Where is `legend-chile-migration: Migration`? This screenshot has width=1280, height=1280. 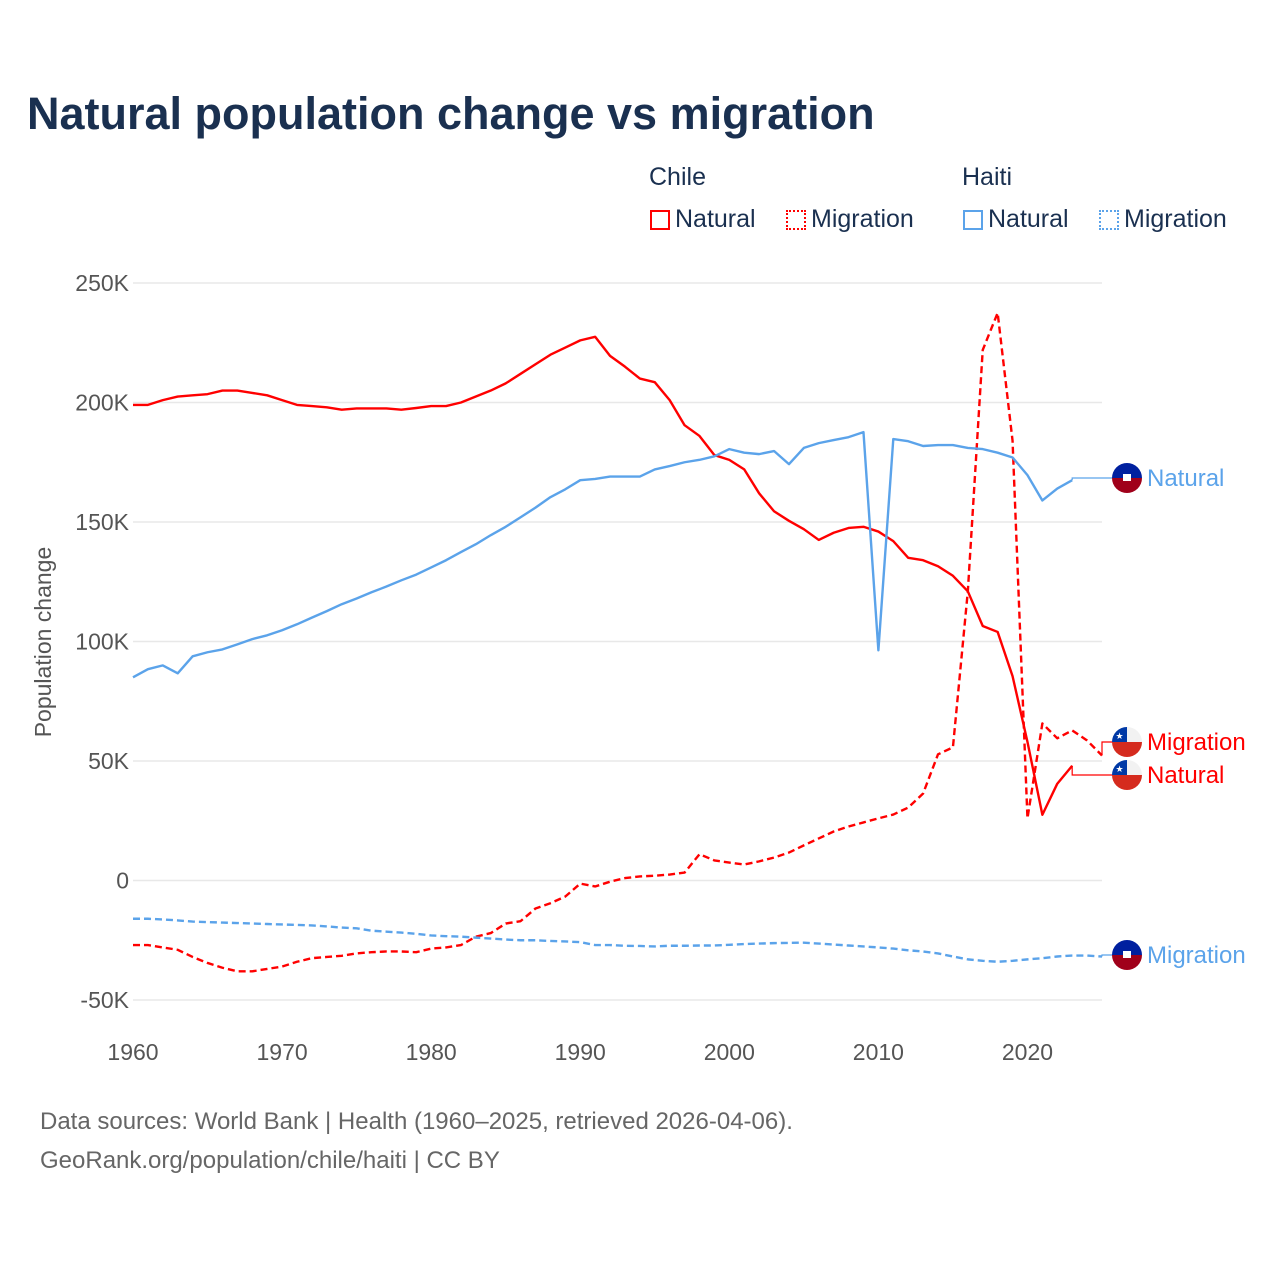 legend-chile-migration: Migration is located at coordinates (850, 219).